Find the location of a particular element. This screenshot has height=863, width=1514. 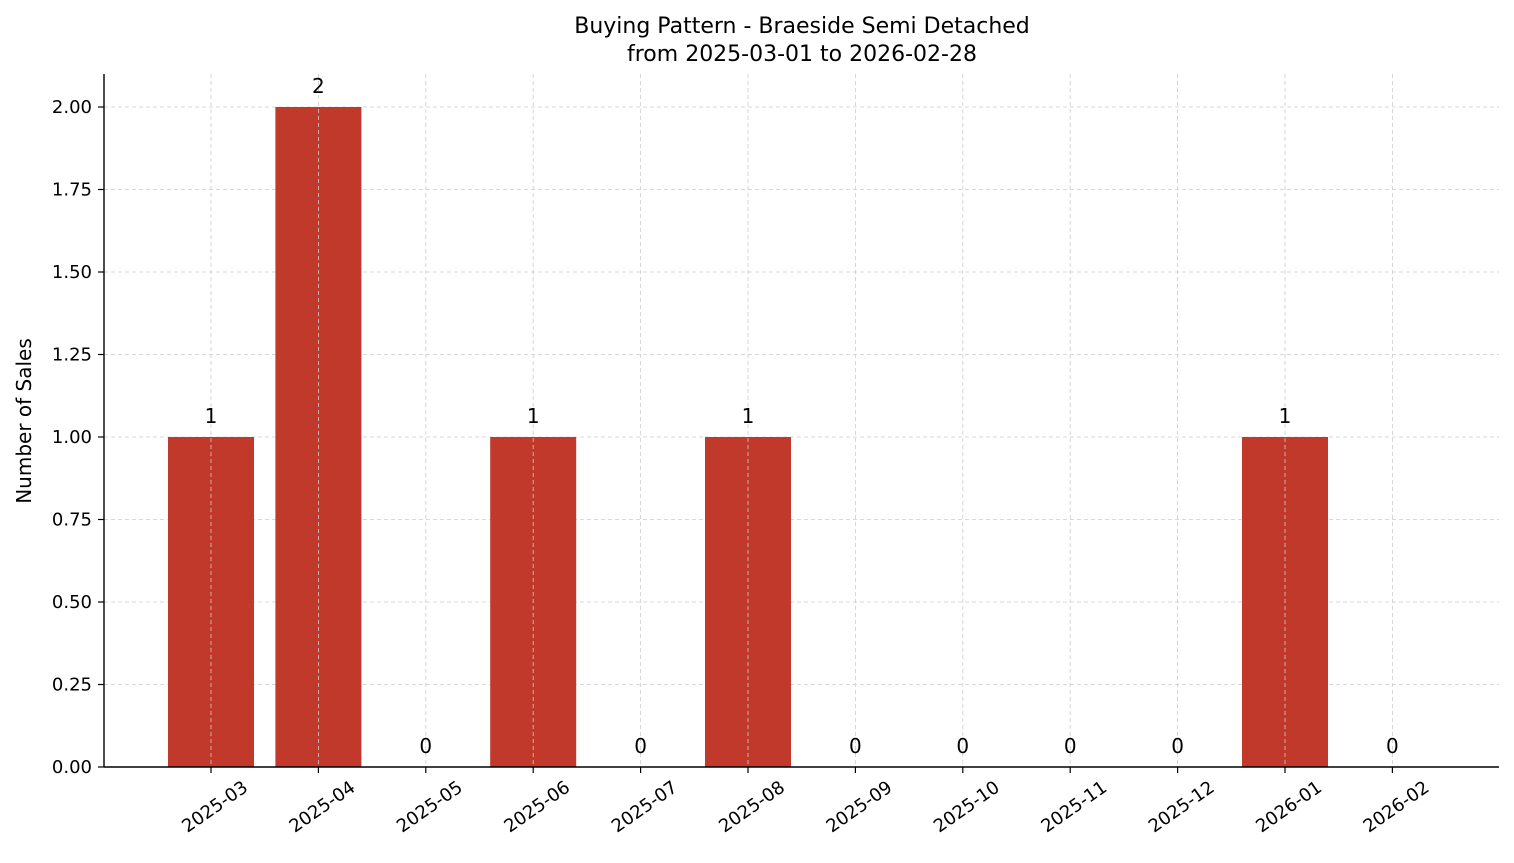

x-tick-label: 2026-02 is located at coordinates (1397, 807).